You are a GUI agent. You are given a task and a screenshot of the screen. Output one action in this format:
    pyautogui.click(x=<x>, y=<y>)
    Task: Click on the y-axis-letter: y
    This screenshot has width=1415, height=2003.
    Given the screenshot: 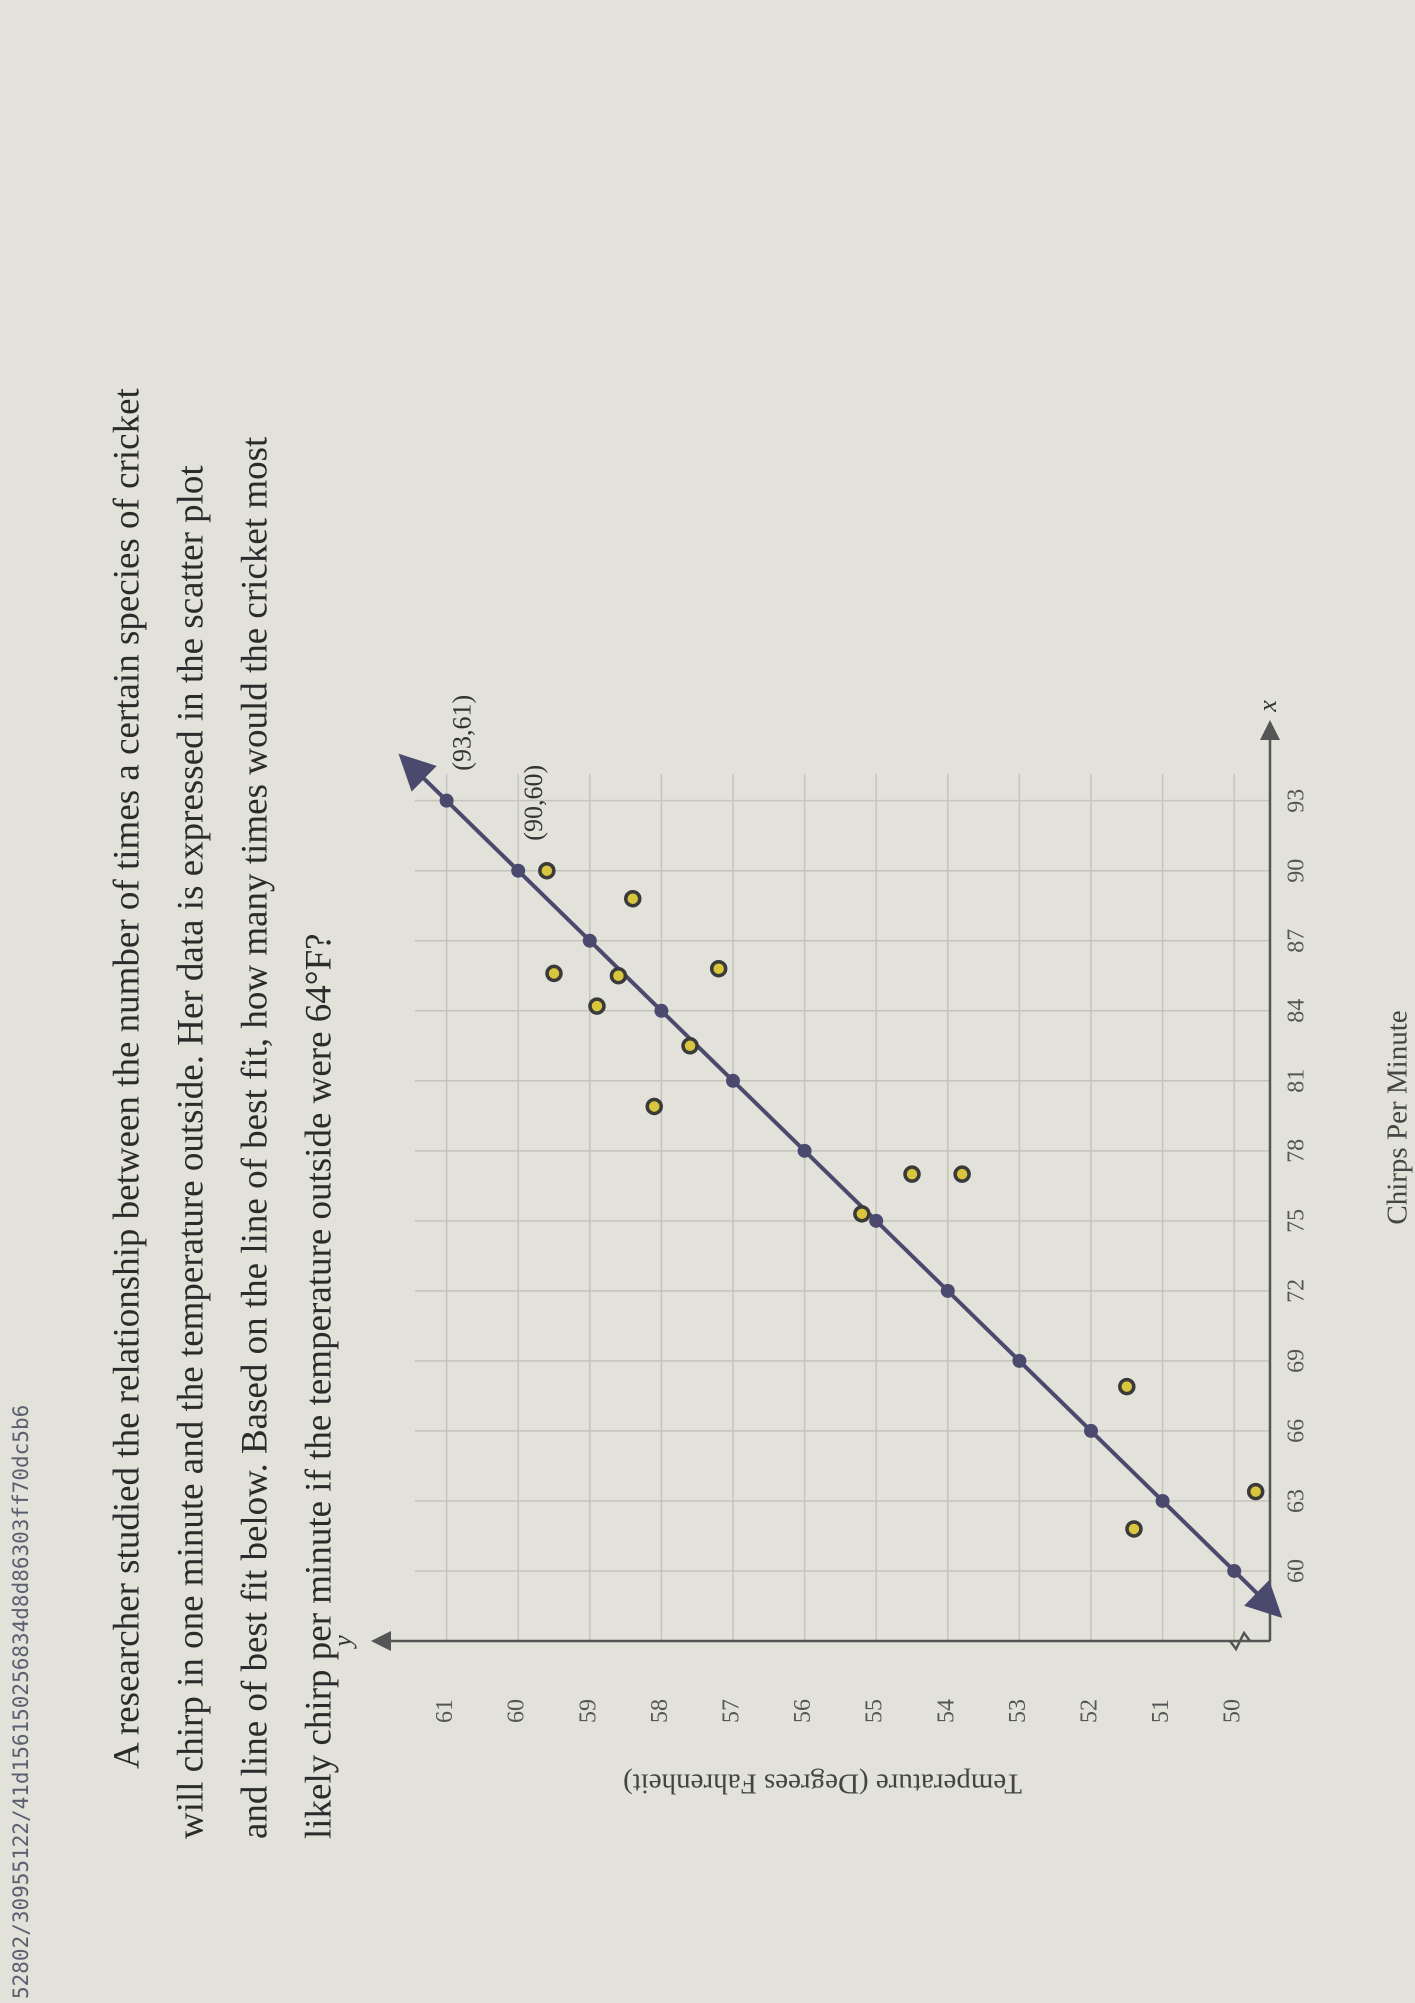 What is the action you would take?
    pyautogui.click(x=342, y=1642)
    